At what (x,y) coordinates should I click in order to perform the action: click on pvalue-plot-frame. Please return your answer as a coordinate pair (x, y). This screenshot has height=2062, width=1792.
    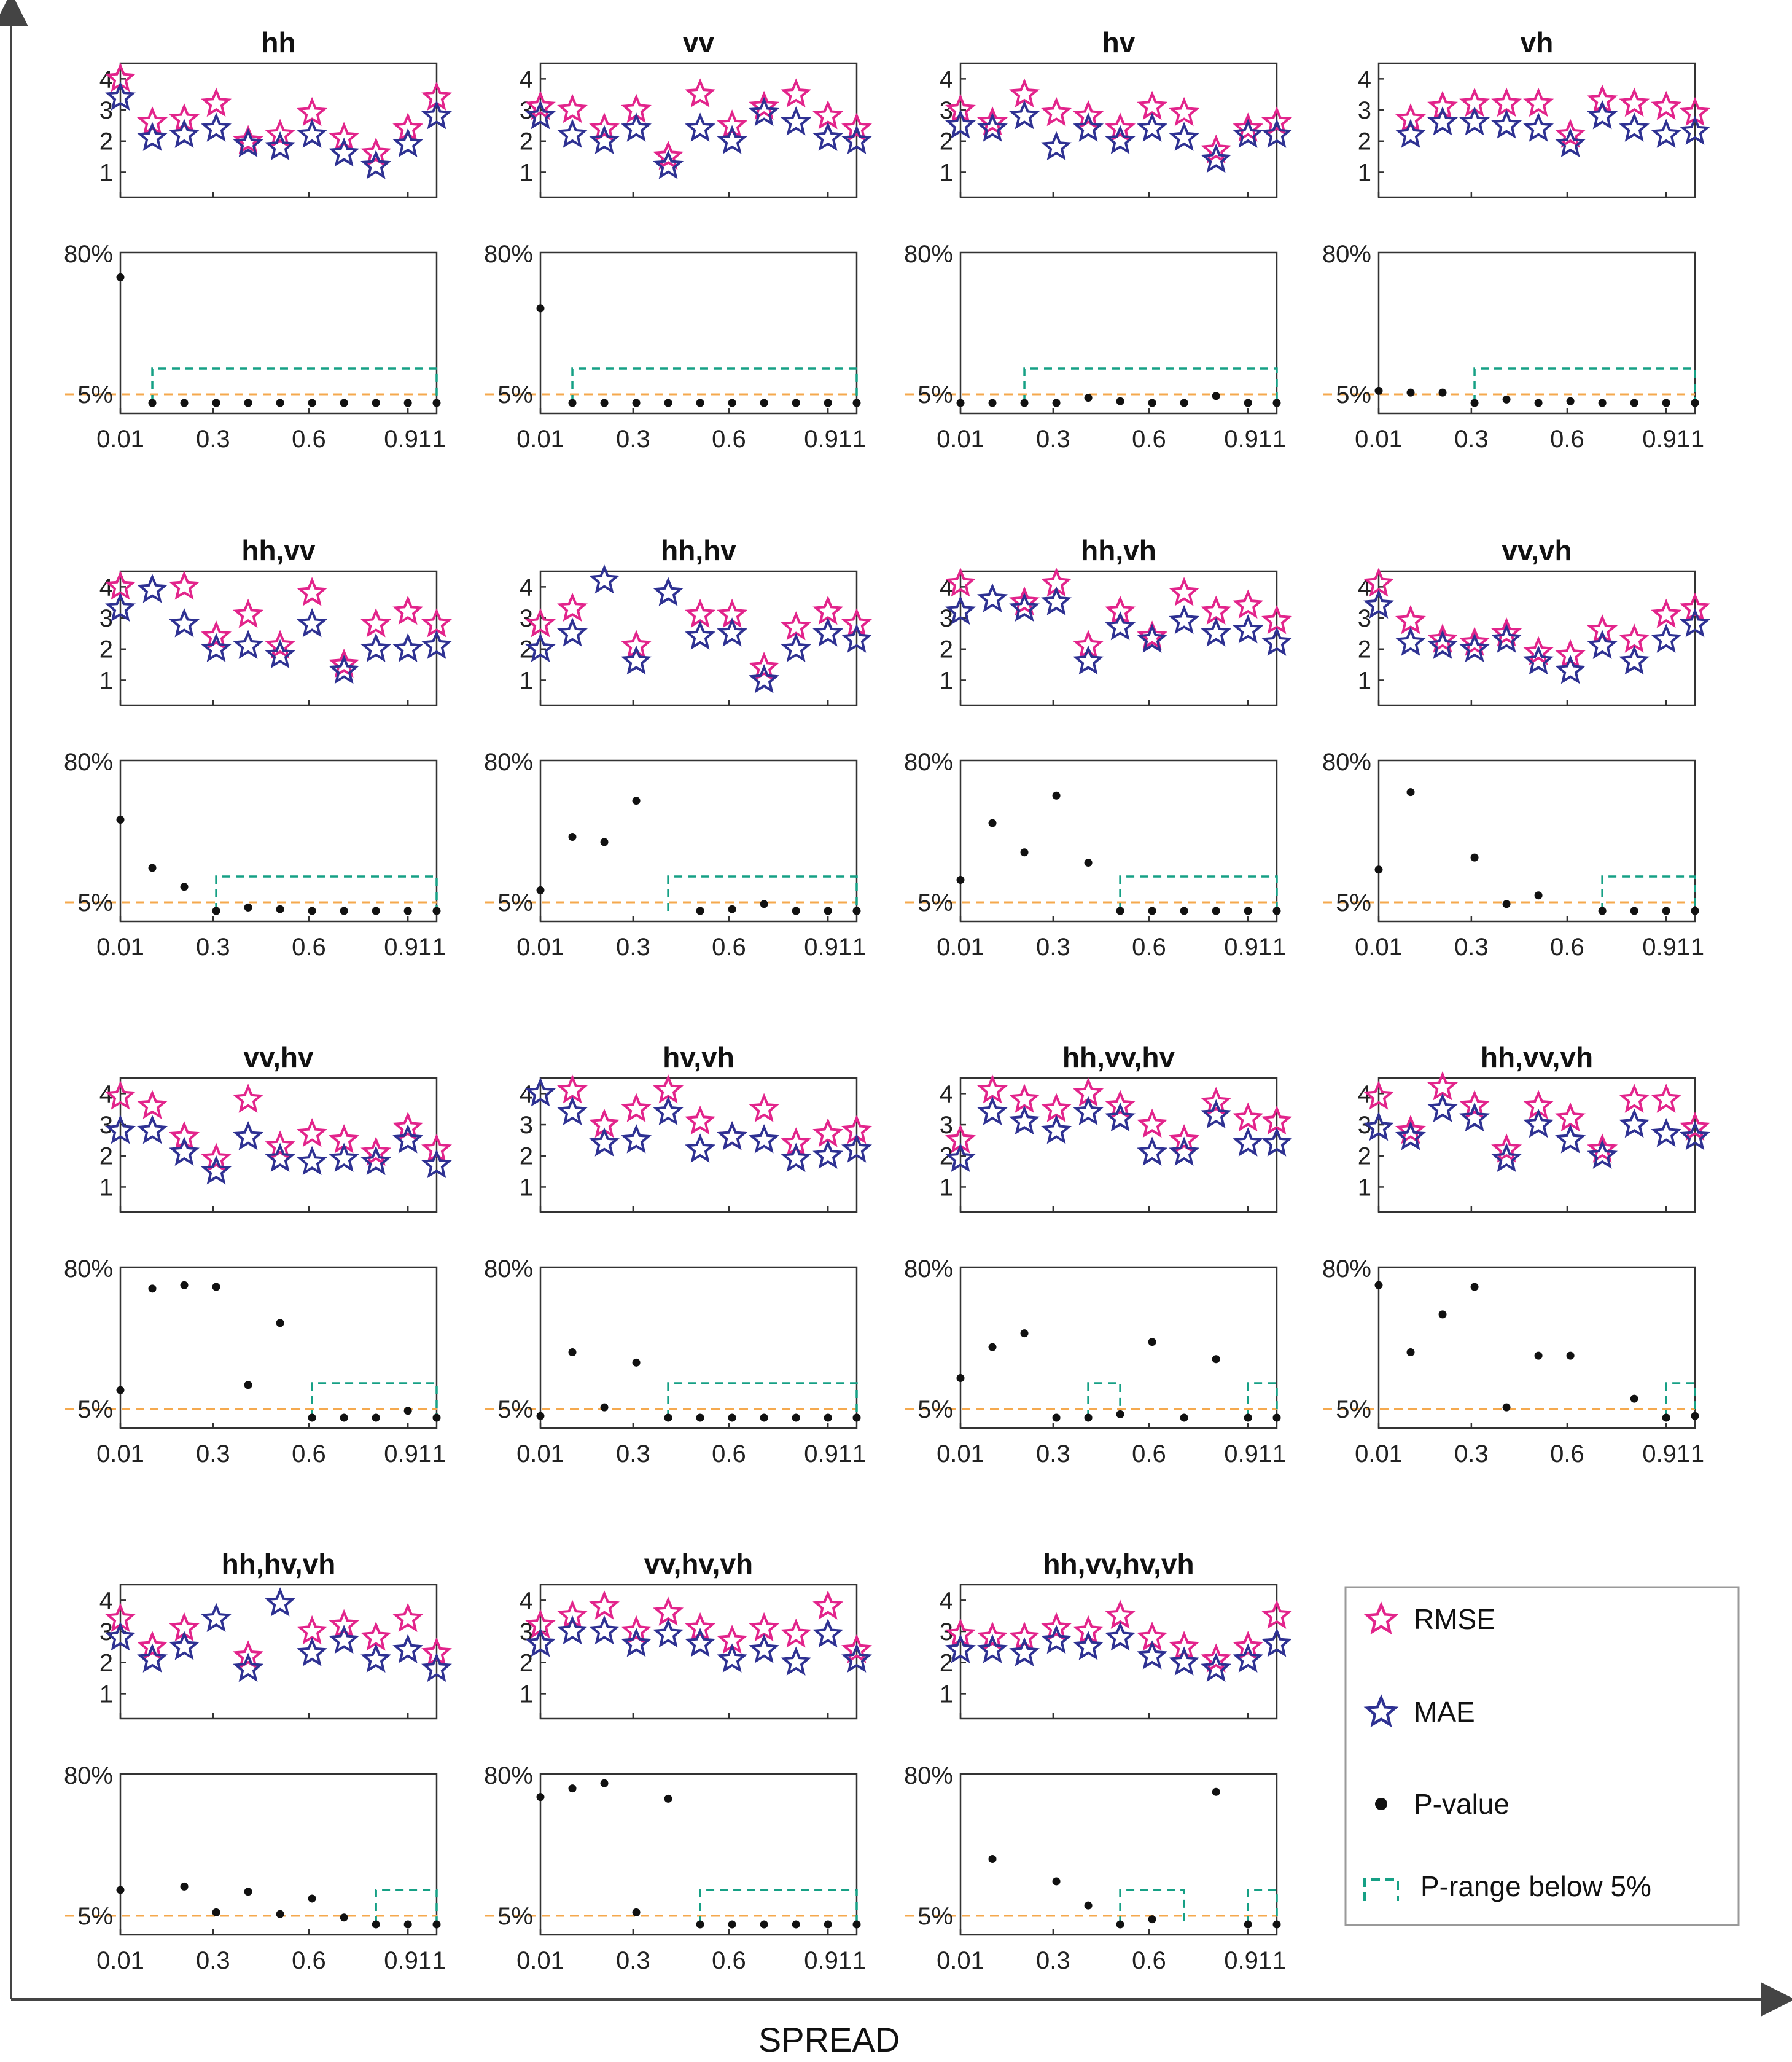
    Looking at the image, I should click on (1118, 1347).